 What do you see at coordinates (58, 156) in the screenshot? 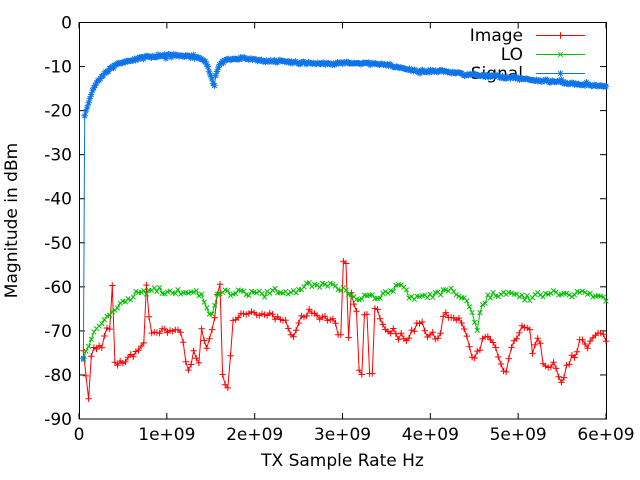
I see `y-tick-label: -30` at bounding box center [58, 156].